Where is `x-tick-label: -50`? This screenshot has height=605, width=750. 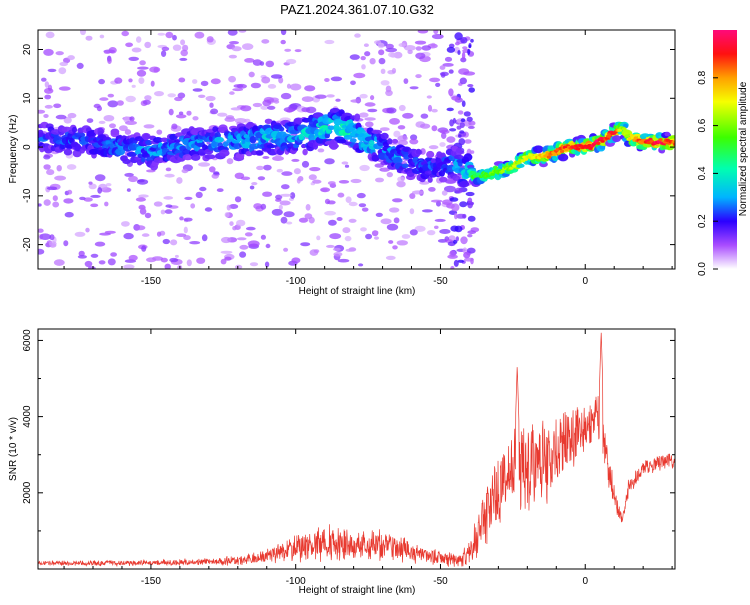
x-tick-label: -50 is located at coordinates (440, 281).